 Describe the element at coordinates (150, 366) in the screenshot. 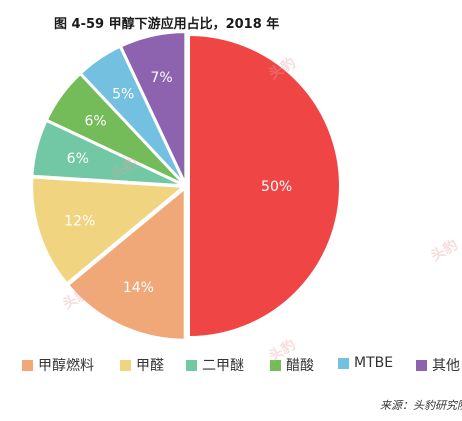

I see `legend-label: 甲醛` at that location.